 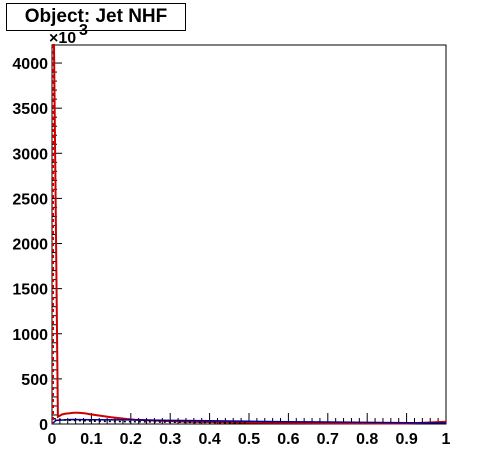 What do you see at coordinates (446, 439) in the screenshot?
I see `x-tick-label: 1` at bounding box center [446, 439].